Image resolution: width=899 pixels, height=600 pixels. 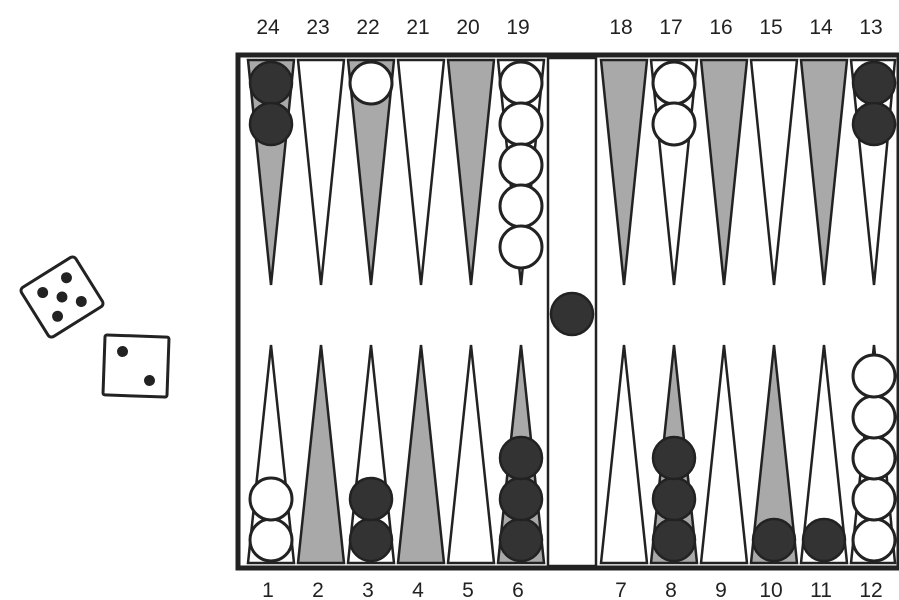 What do you see at coordinates (671, 589) in the screenshot?
I see `point-label: 8` at bounding box center [671, 589].